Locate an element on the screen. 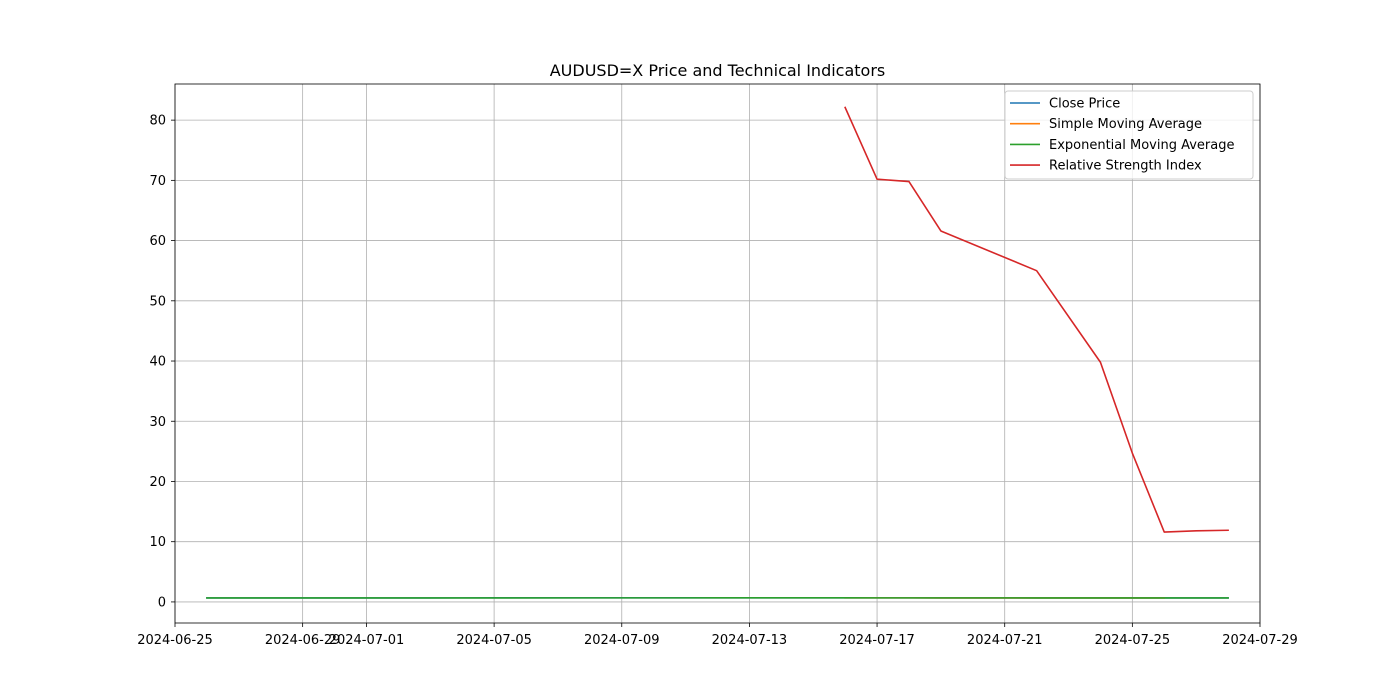  x-tick-label: 2024-07-05 is located at coordinates (494, 640).